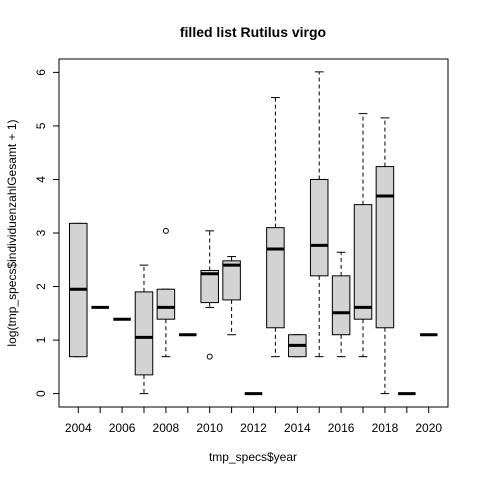  Describe the element at coordinates (41, 339) in the screenshot. I see `y-tick-label: 1` at that location.